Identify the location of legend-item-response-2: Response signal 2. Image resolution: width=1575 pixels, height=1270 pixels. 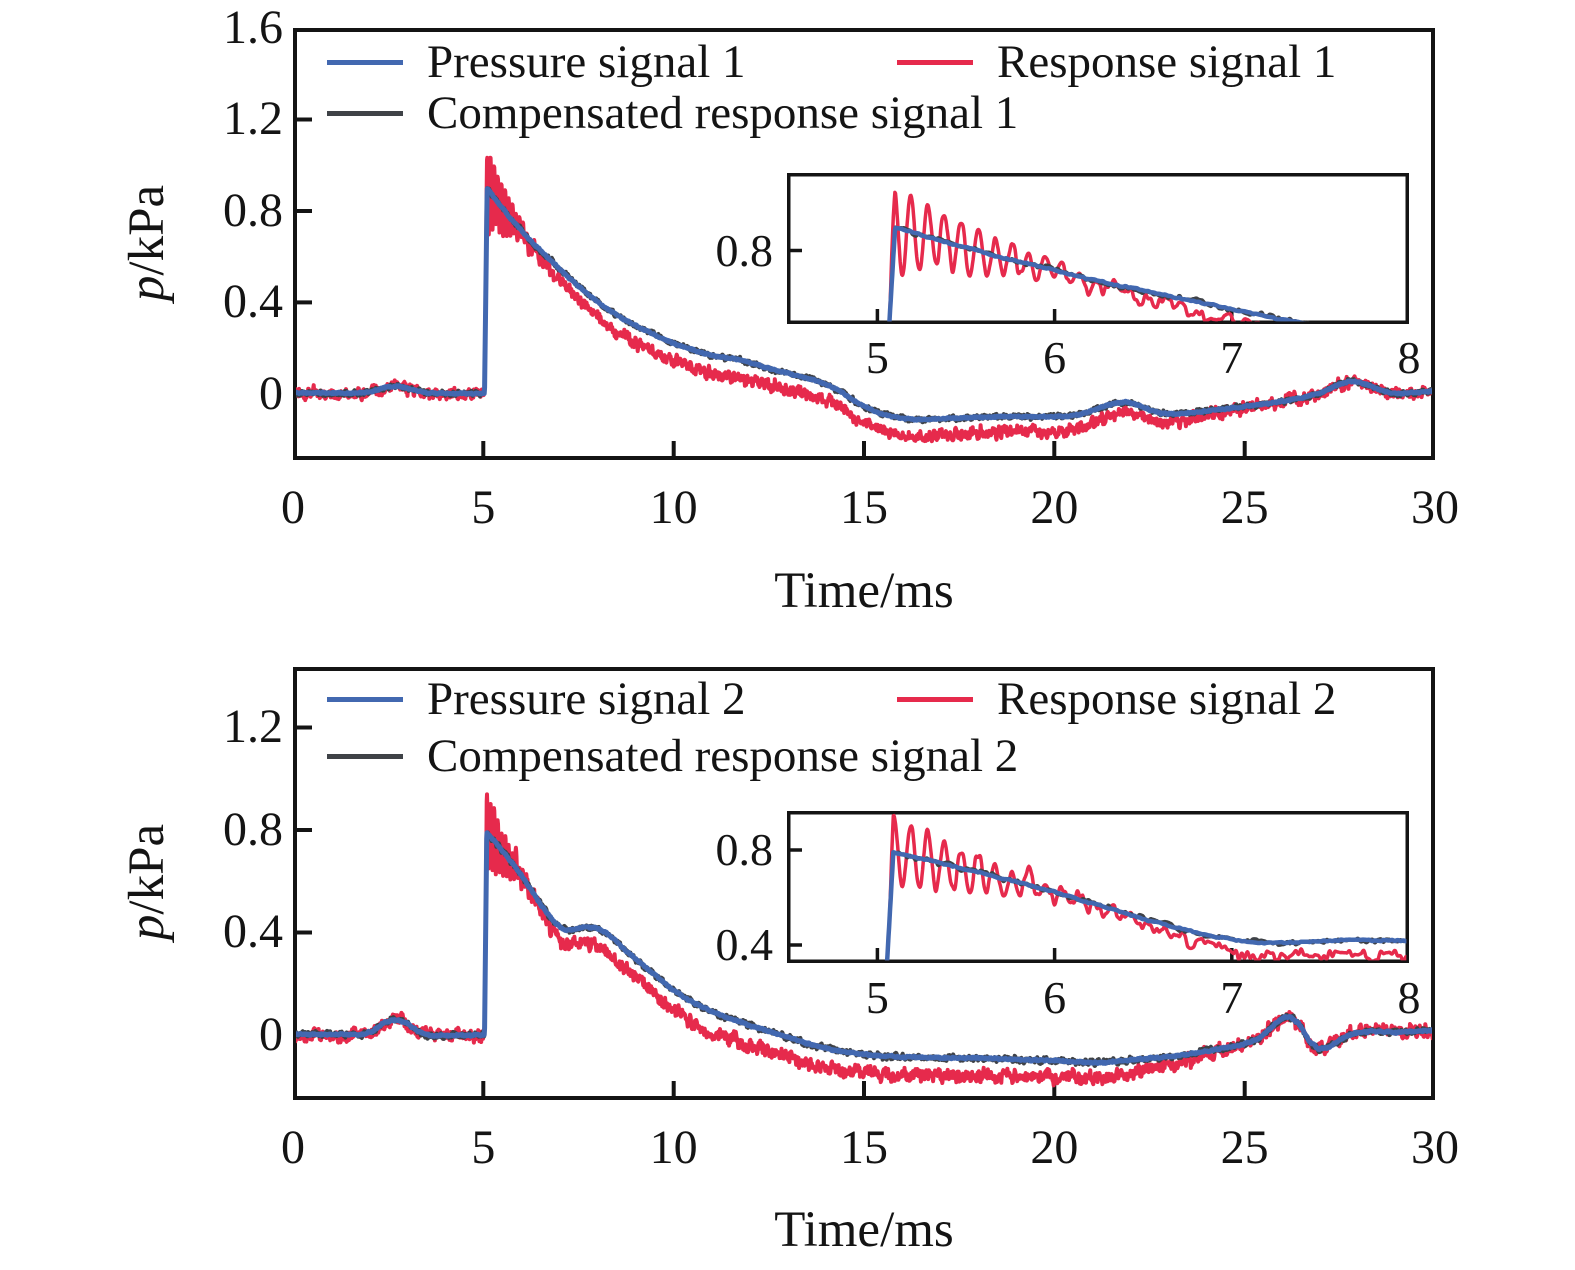
(1116, 699).